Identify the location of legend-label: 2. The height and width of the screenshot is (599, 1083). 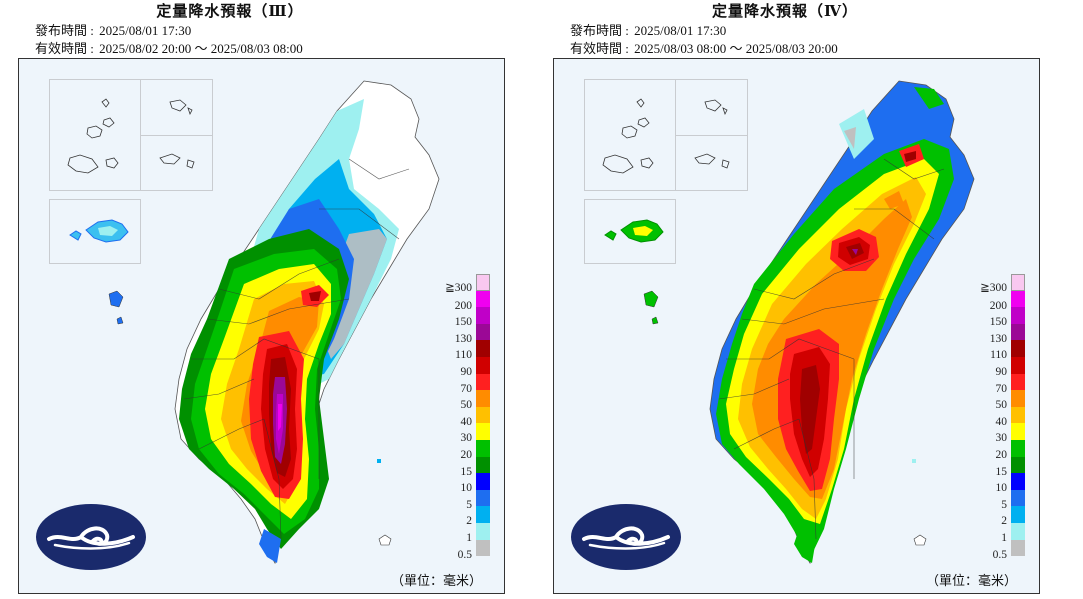
(469, 521).